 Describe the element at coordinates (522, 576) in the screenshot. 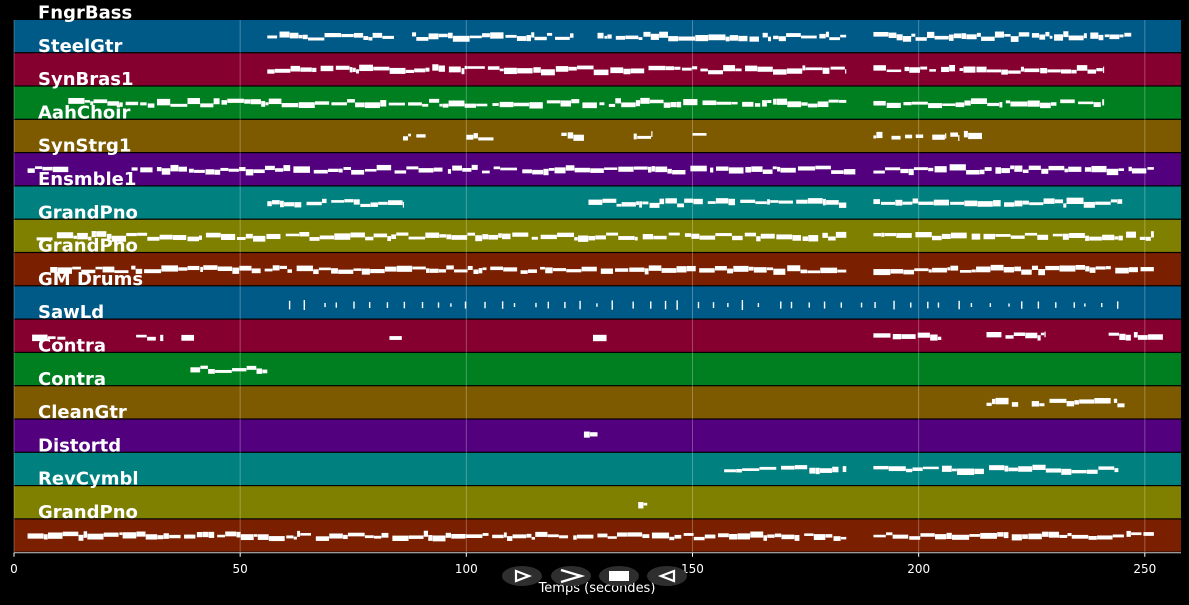

I see `play-forward-button` at that location.